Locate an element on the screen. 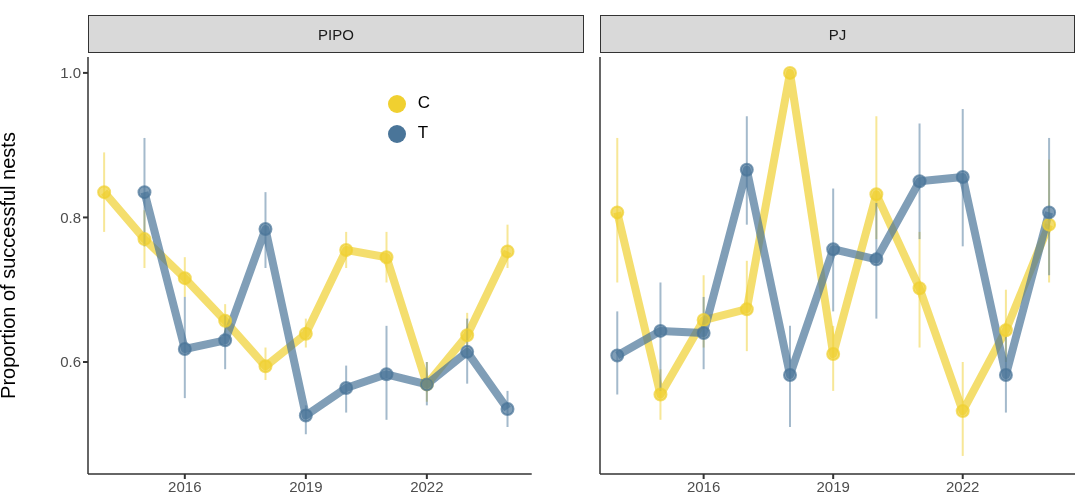 The image size is (1081, 503). y-tick-label: 0.6 is located at coordinates (70, 362).